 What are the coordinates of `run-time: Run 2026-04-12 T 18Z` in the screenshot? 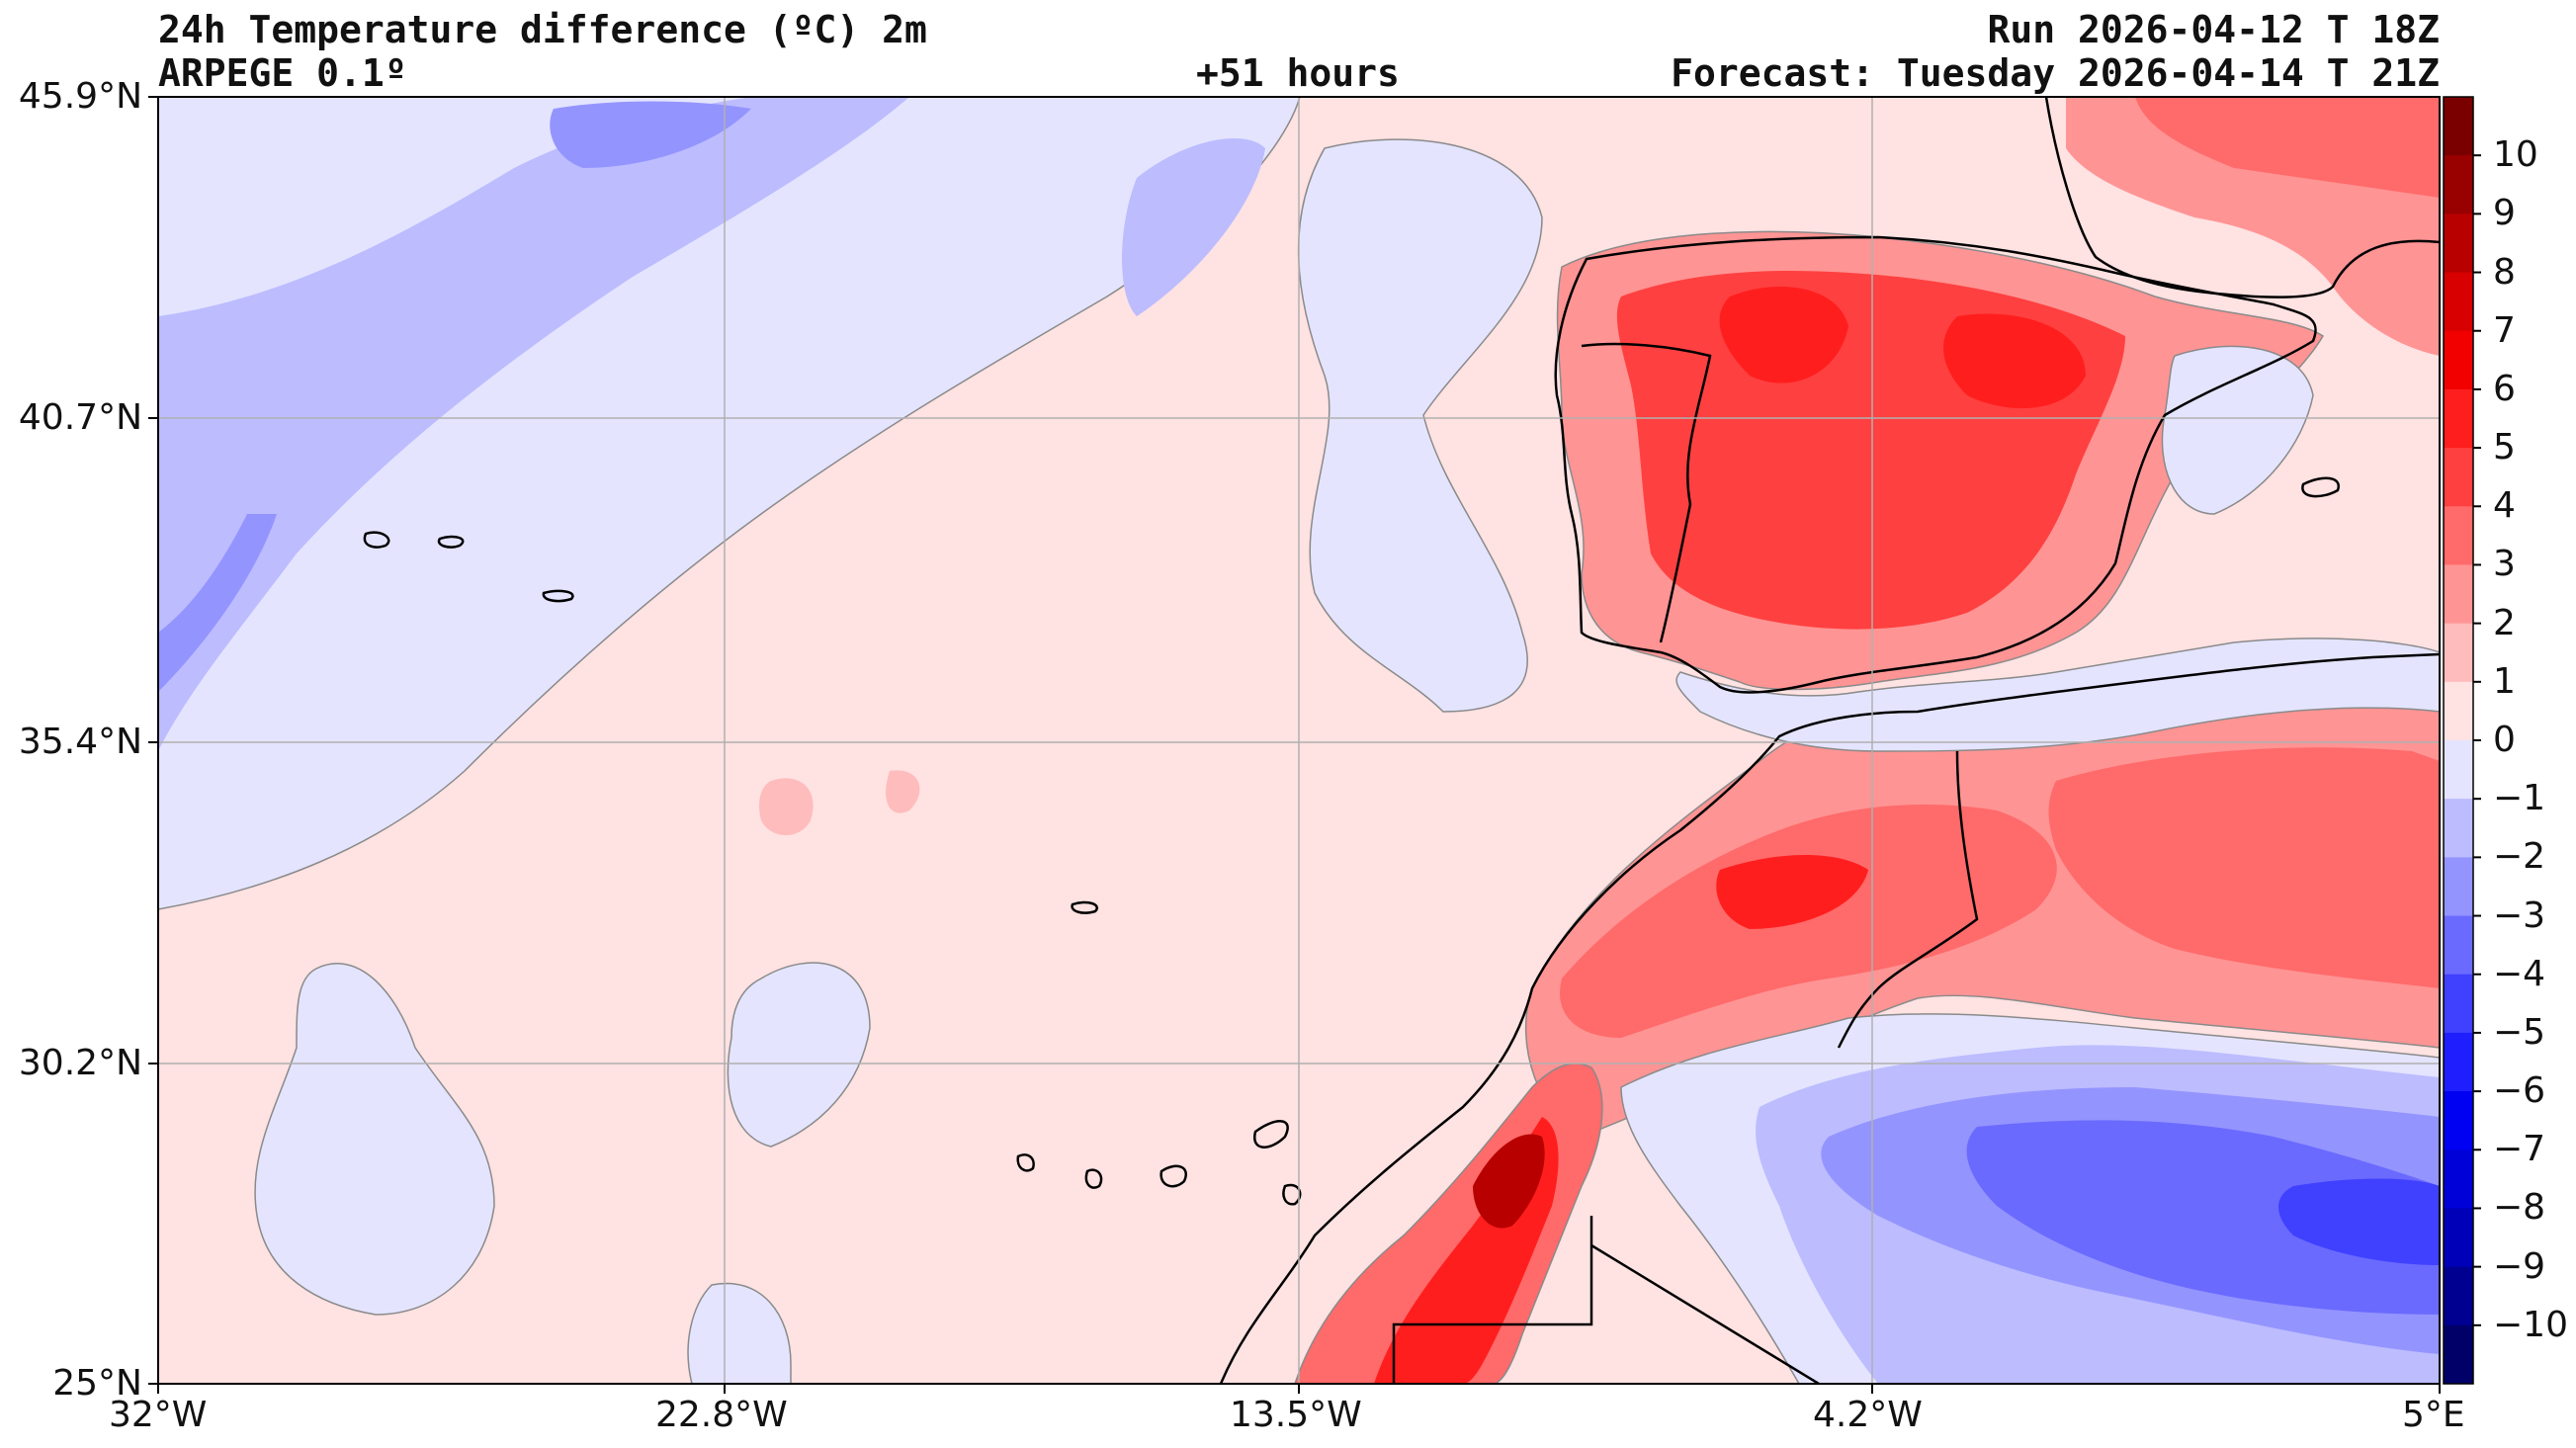 It's located at (2213, 29).